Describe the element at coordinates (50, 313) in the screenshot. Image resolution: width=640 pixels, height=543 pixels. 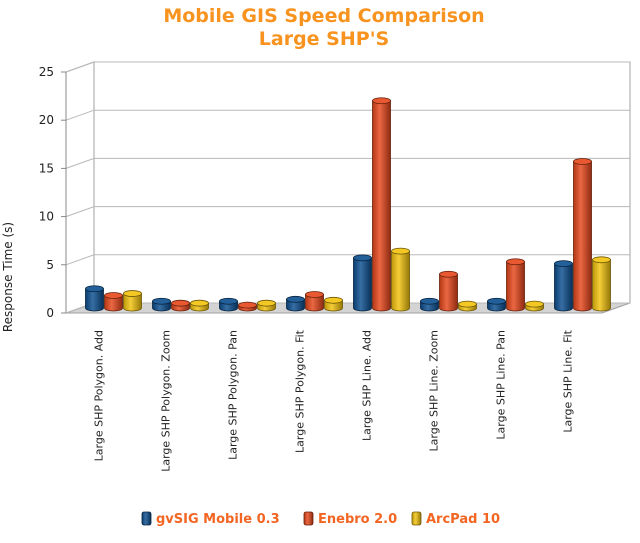
I see `y-tick-label: 0` at that location.